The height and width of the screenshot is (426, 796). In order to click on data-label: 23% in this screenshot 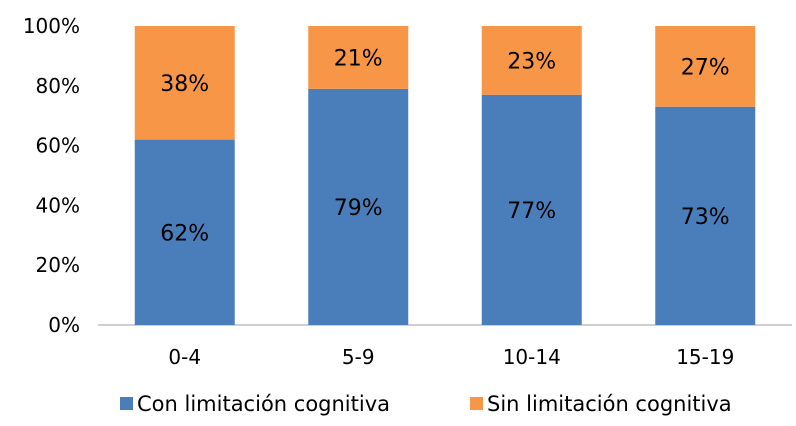, I will do `click(531, 61)`.